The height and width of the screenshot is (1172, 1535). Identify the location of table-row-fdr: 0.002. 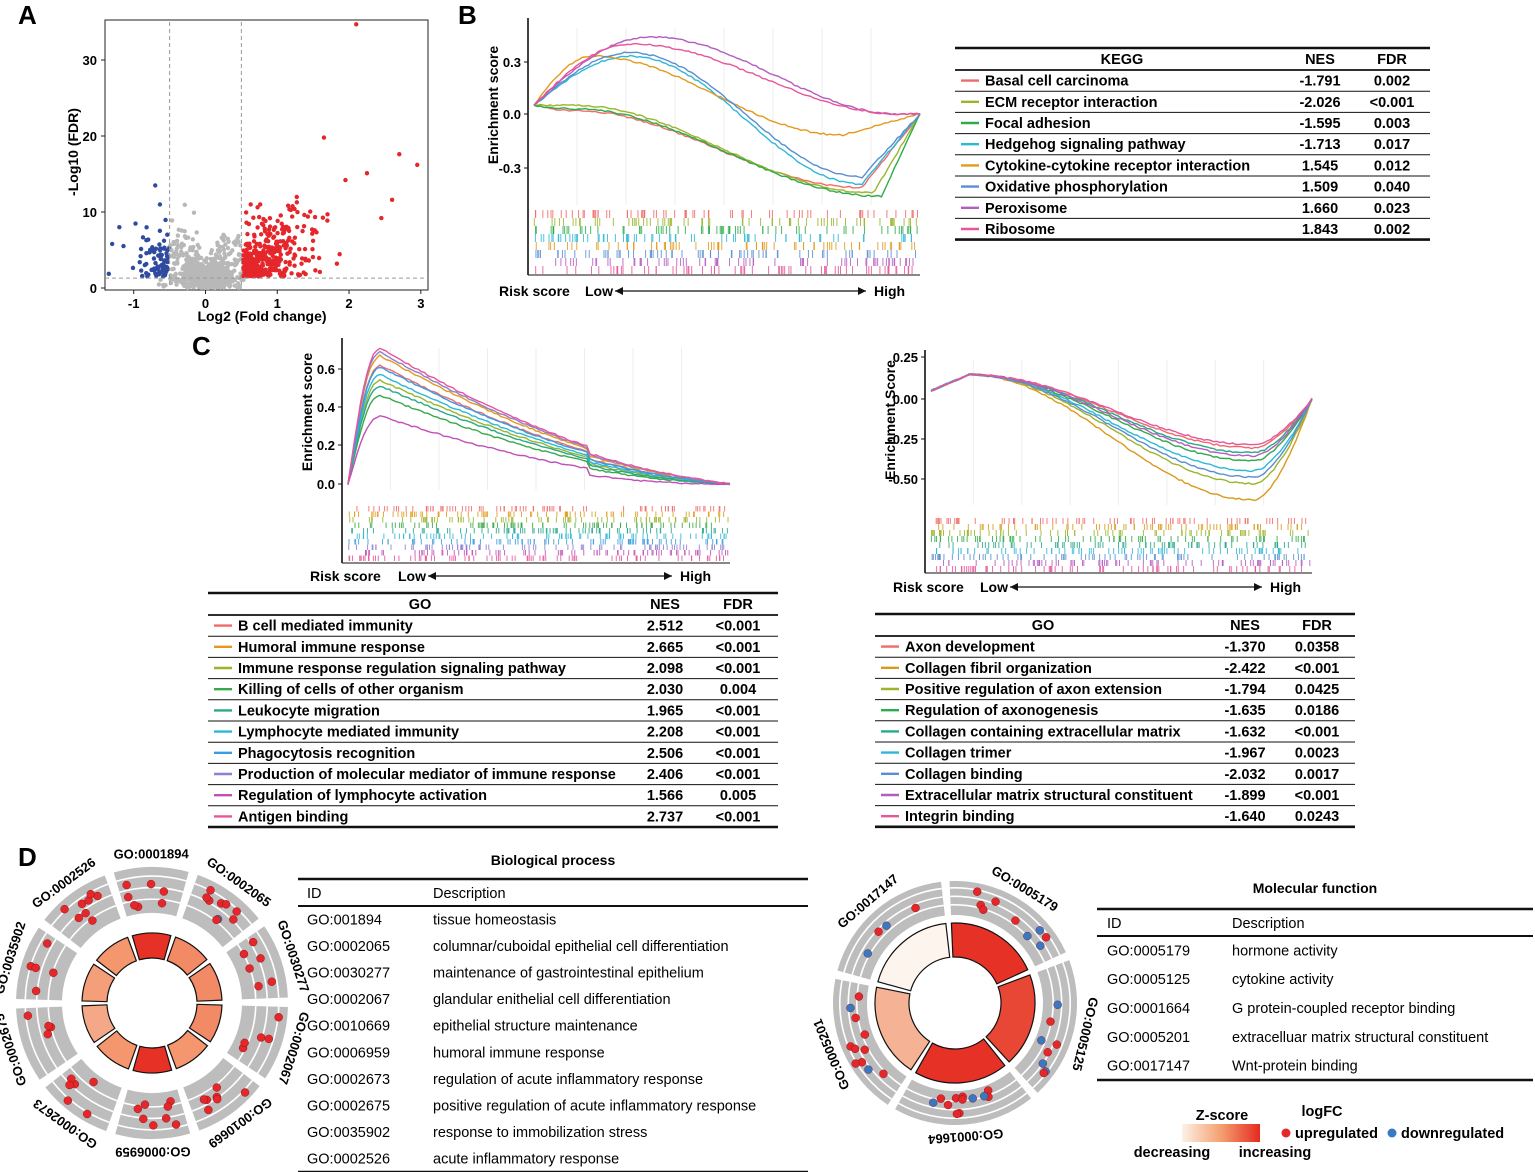
(1392, 230).